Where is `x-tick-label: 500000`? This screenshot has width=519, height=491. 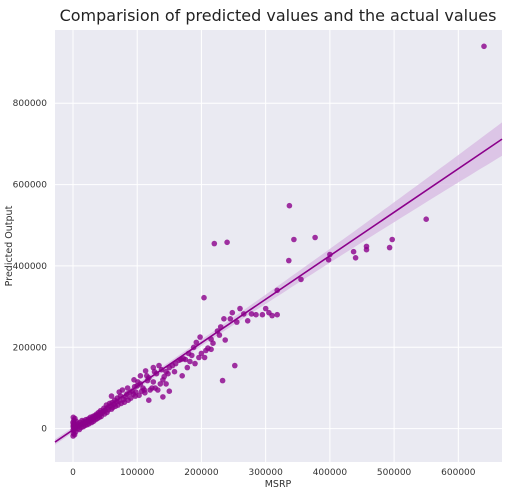
x-tick-label: 500000 is located at coordinates (394, 473).